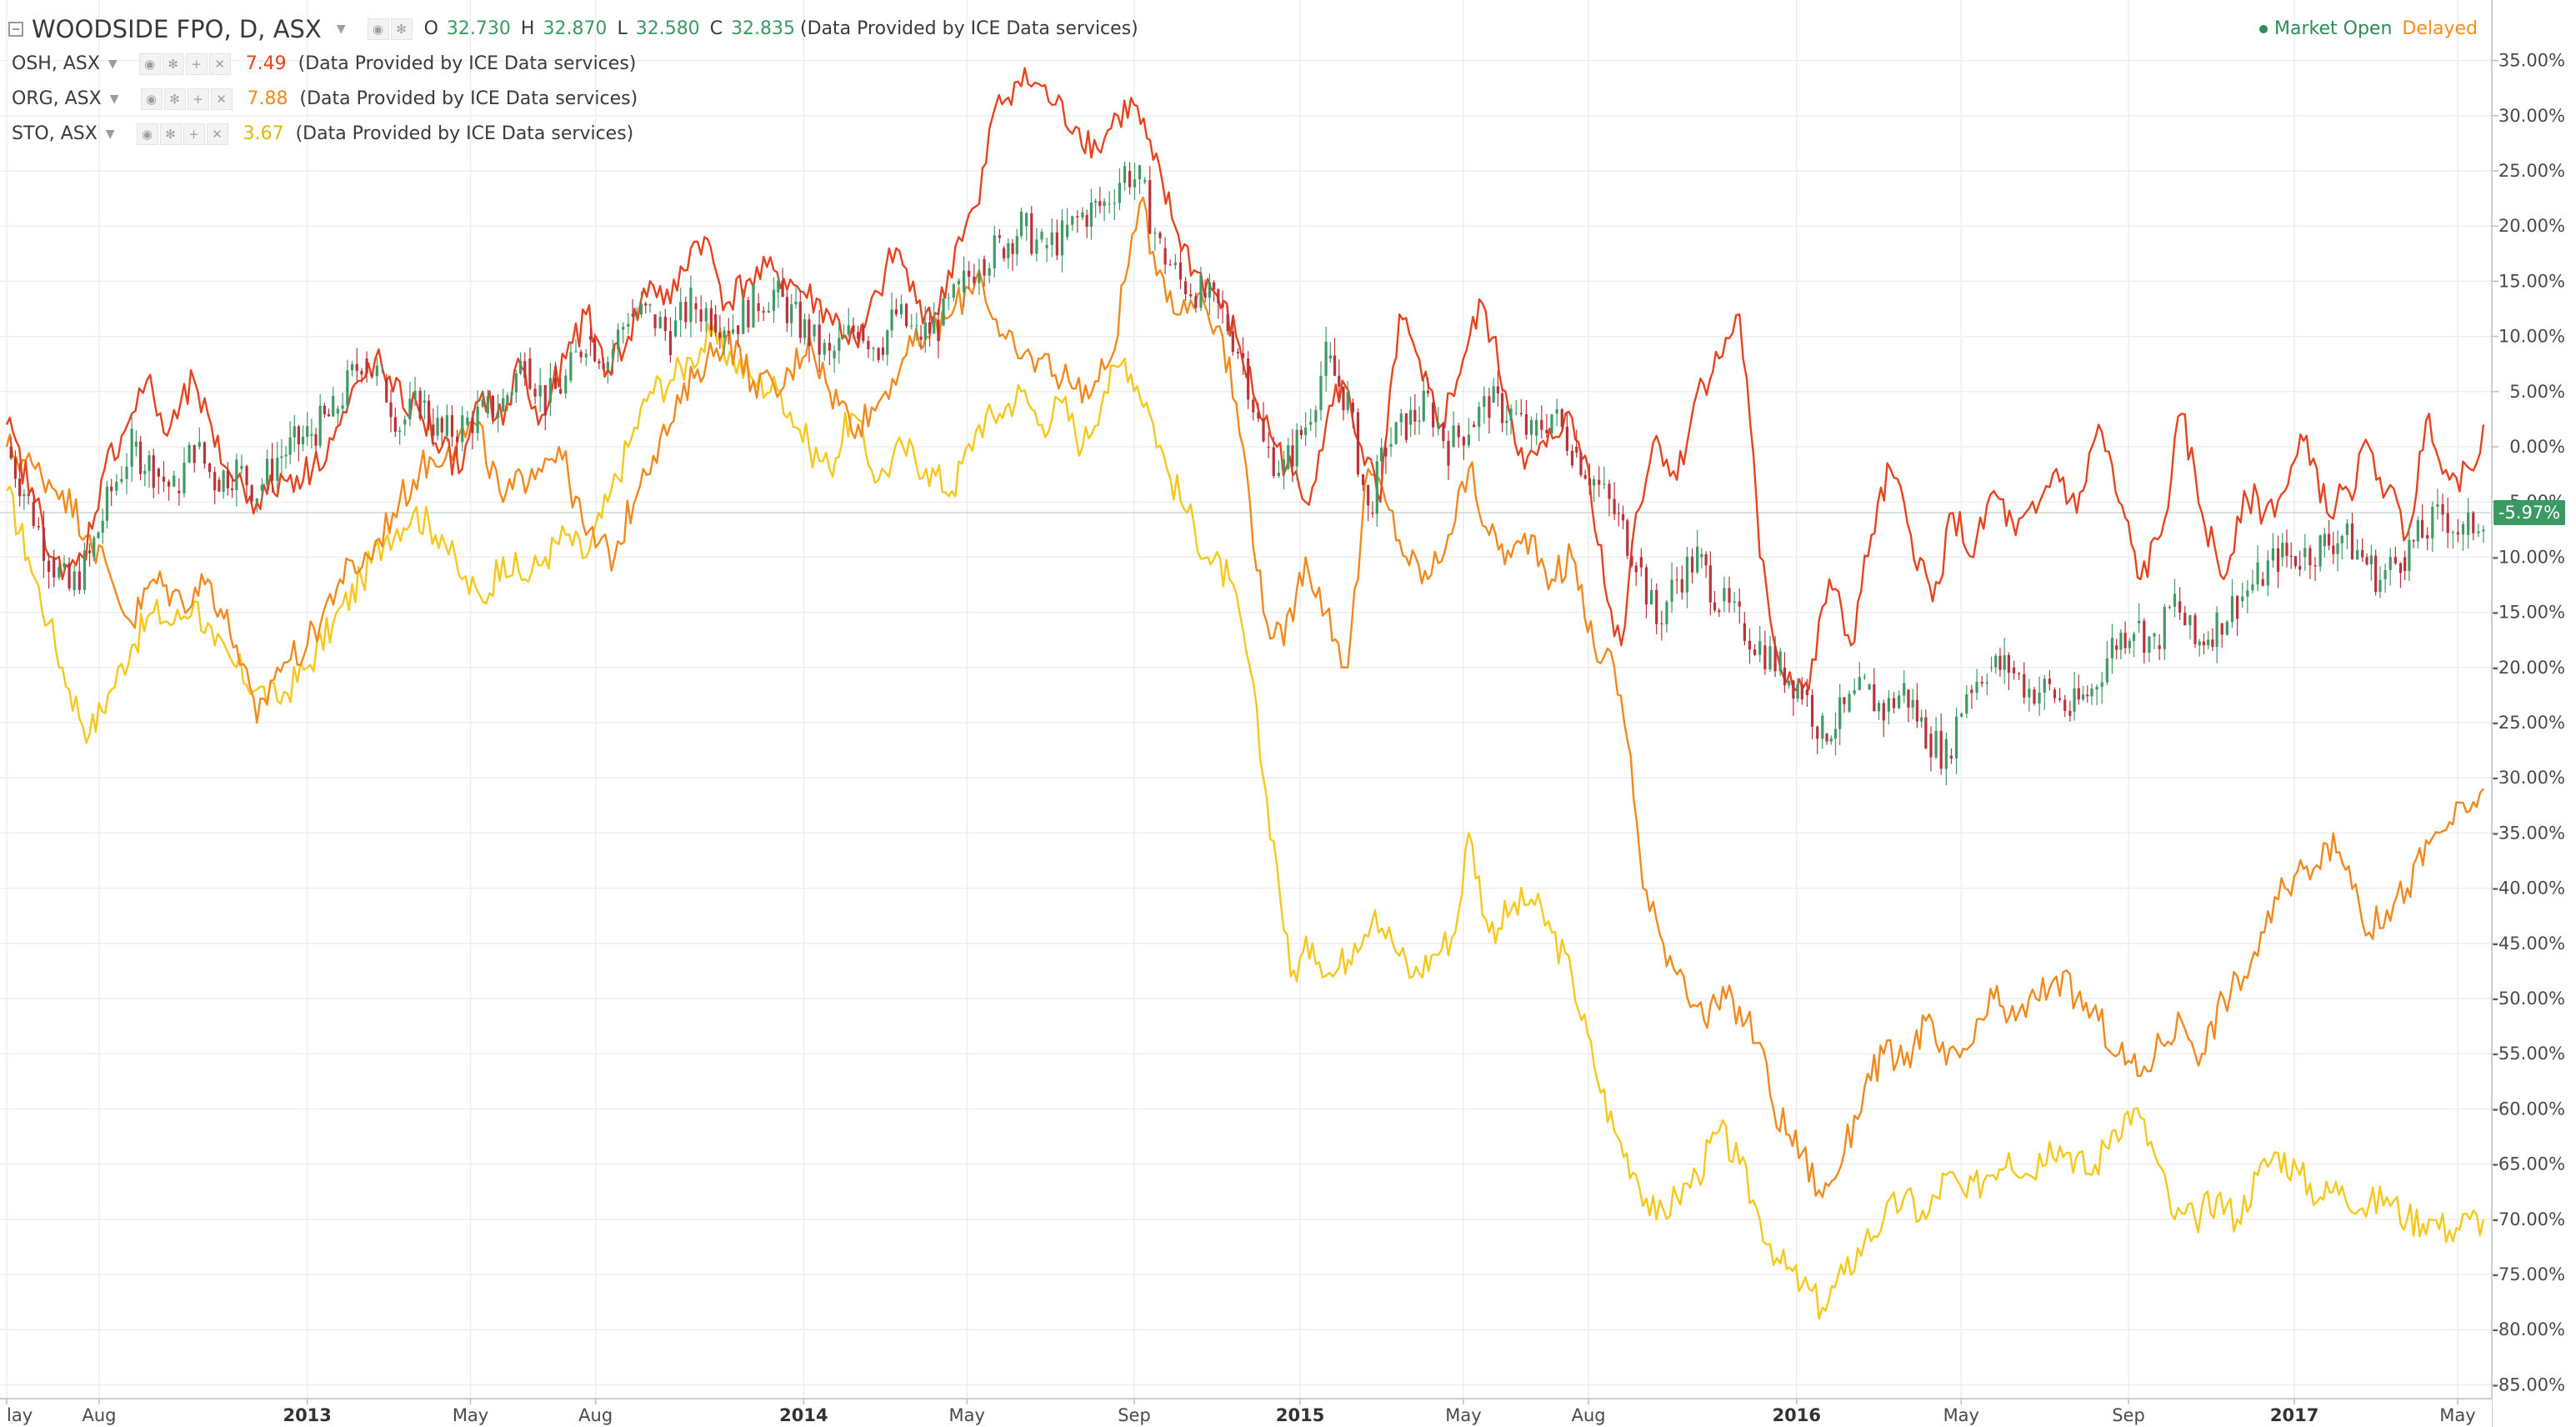  What do you see at coordinates (2528, 889) in the screenshot?
I see `price-tick-label: -40.00%` at bounding box center [2528, 889].